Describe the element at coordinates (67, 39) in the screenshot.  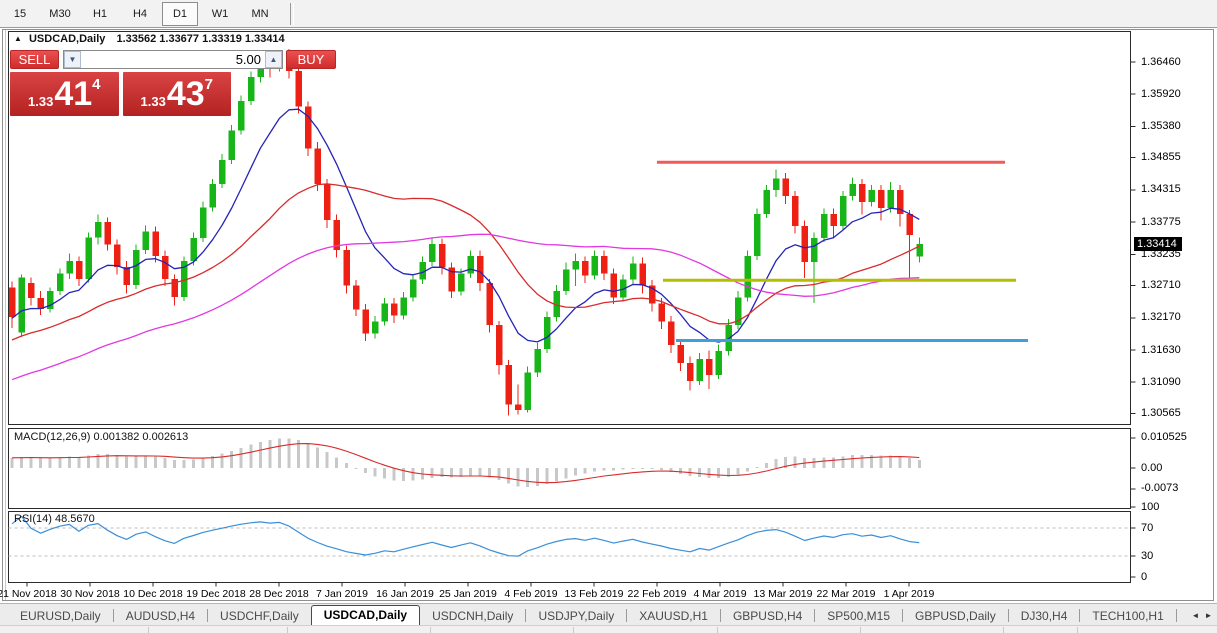
I see `chart-symbol-label: USDCAD,Daily` at that location.